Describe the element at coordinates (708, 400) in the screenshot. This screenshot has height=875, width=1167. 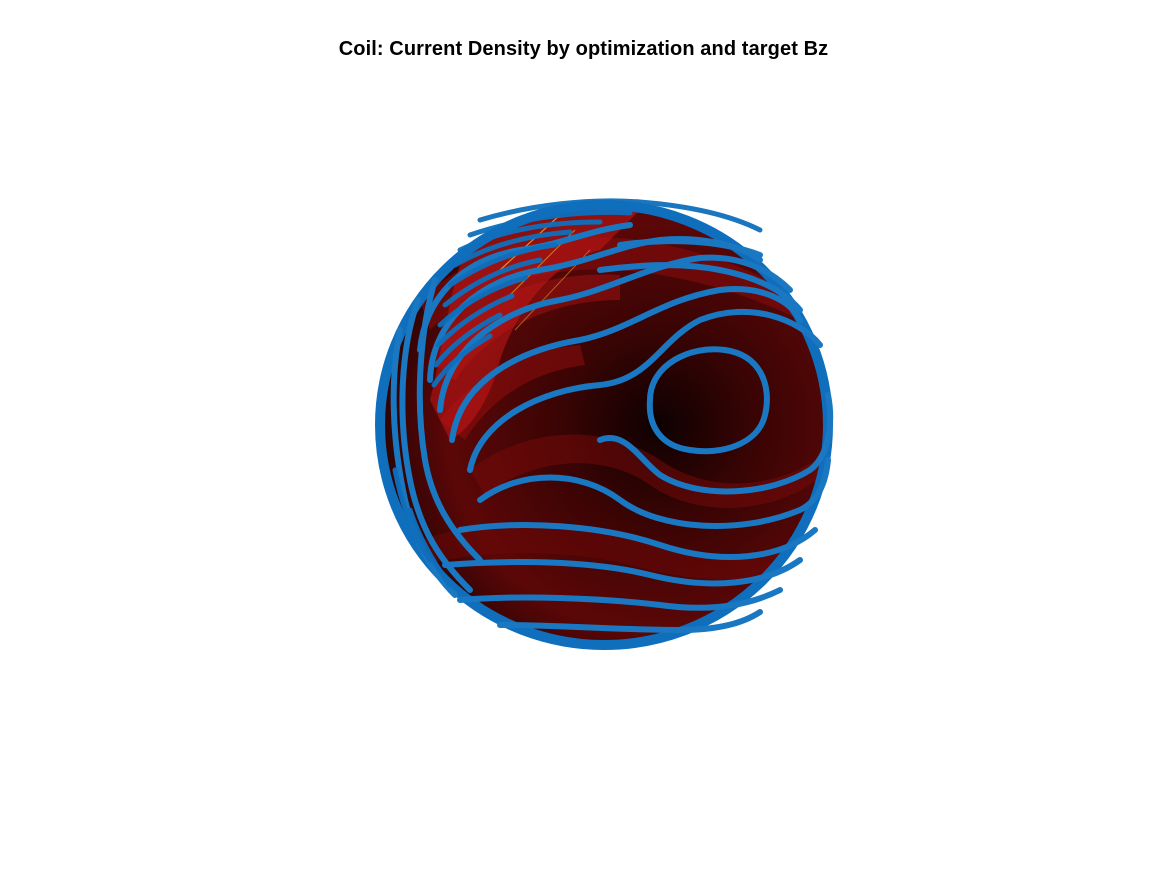
I see `contour-loop-inner` at that location.